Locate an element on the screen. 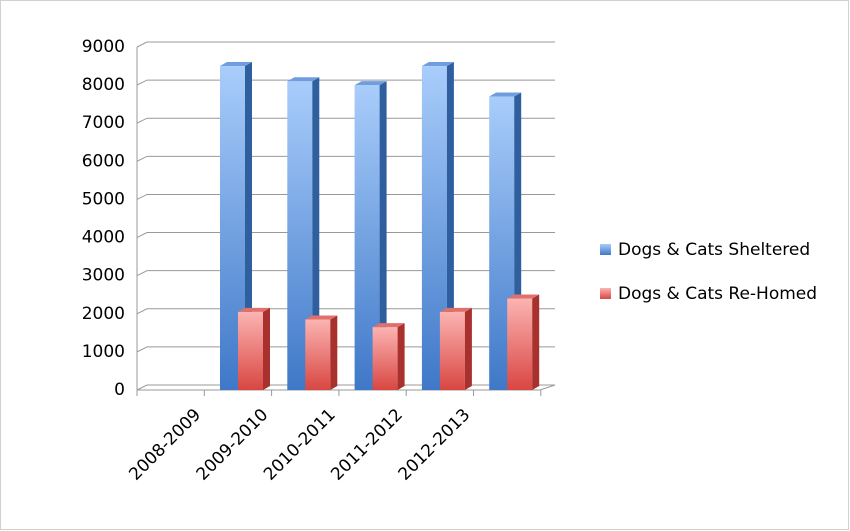  y-tick-label: 0 is located at coordinates (119, 390).